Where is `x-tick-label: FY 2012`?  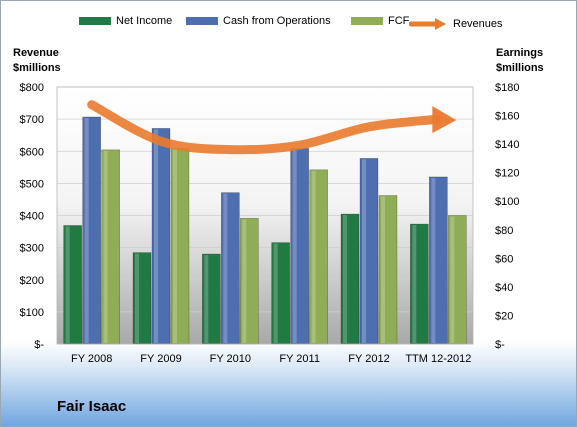 x-tick-label: FY 2012 is located at coordinates (368, 359).